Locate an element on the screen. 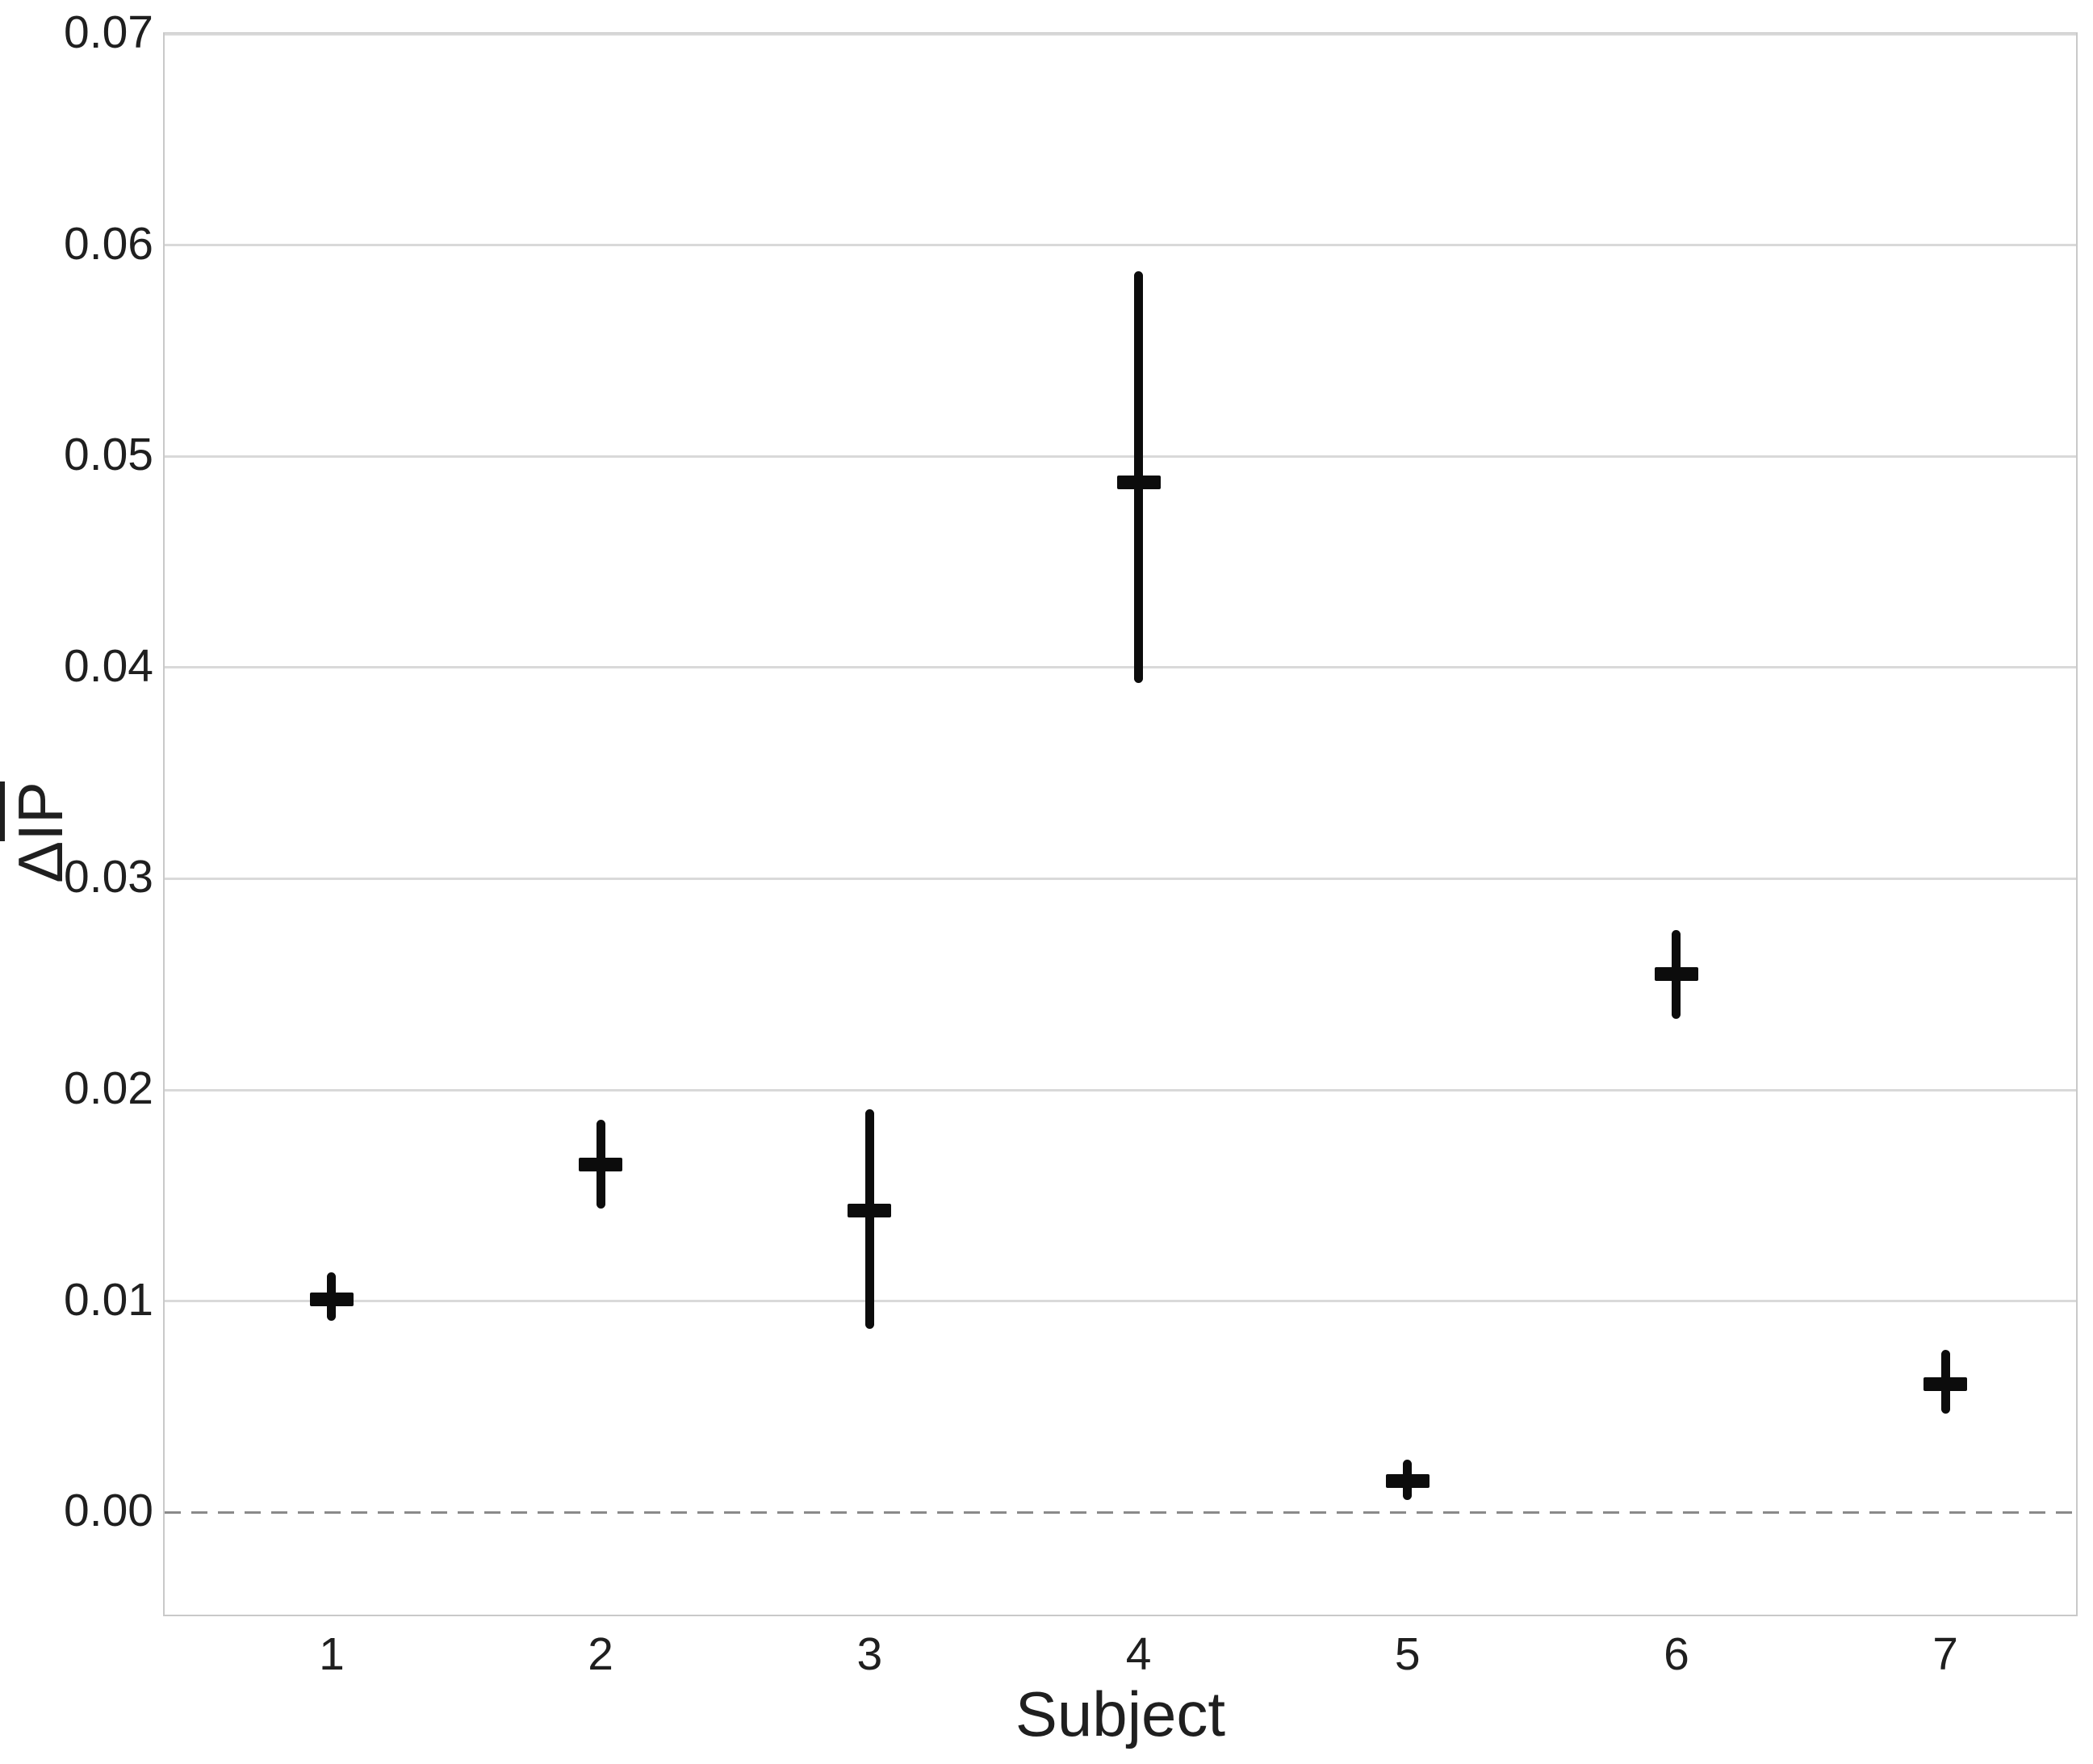 The height and width of the screenshot is (1764, 2093). y-tick-label-0.00: 0.00 is located at coordinates (108, 1511).